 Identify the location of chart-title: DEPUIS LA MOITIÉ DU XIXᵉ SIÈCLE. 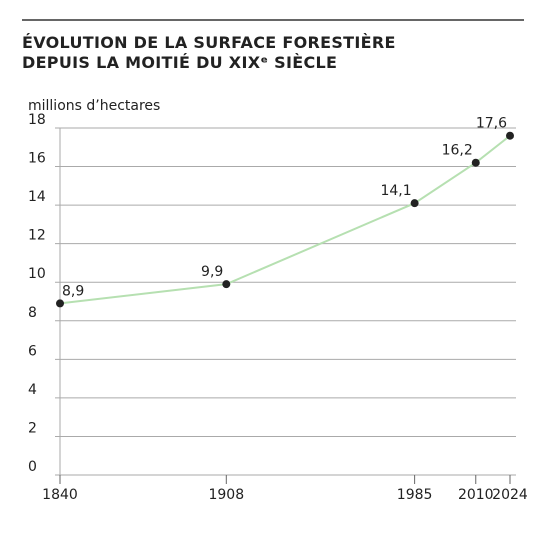
(179, 62).